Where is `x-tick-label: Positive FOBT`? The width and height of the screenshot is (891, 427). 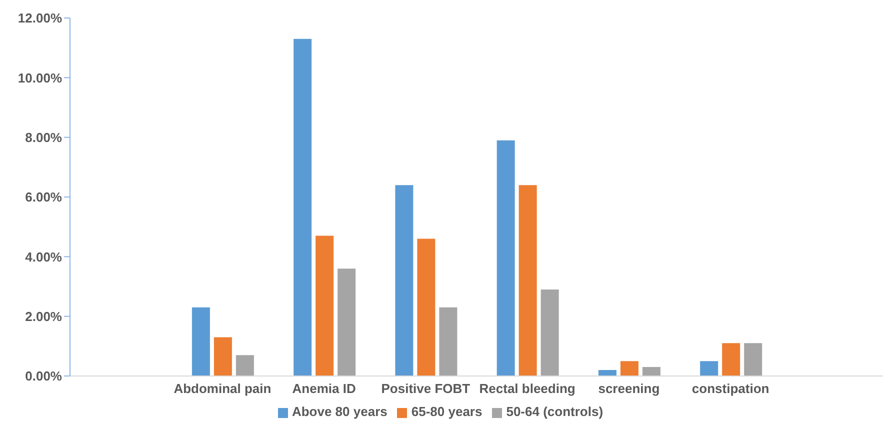 x-tick-label: Positive FOBT is located at coordinates (425, 388).